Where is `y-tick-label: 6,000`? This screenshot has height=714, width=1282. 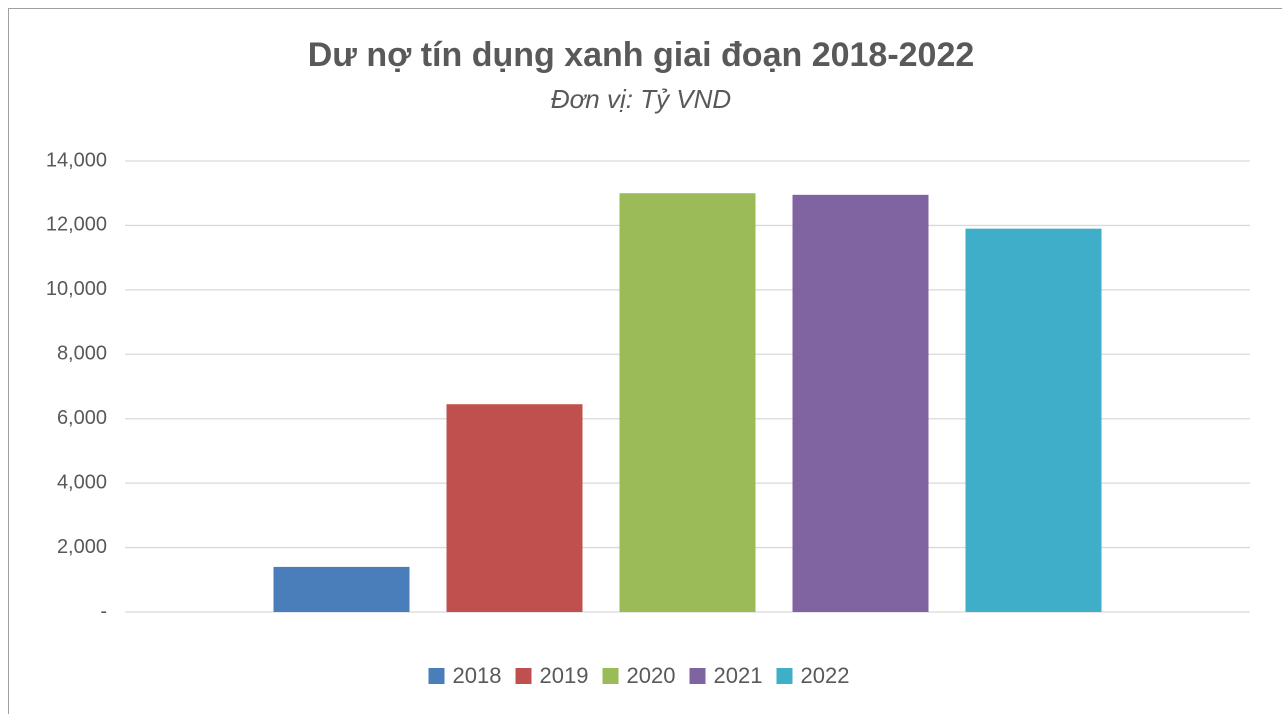
y-tick-label: 6,000 is located at coordinates (82, 418).